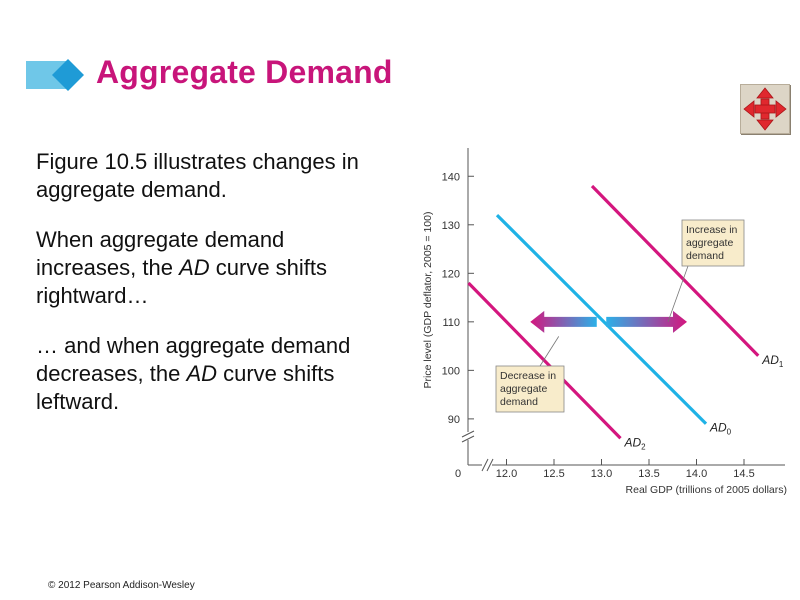 This screenshot has height=600, width=800. What do you see at coordinates (185, 387) in the screenshot?
I see `text-run: curve shifts leftward.` at bounding box center [185, 387].